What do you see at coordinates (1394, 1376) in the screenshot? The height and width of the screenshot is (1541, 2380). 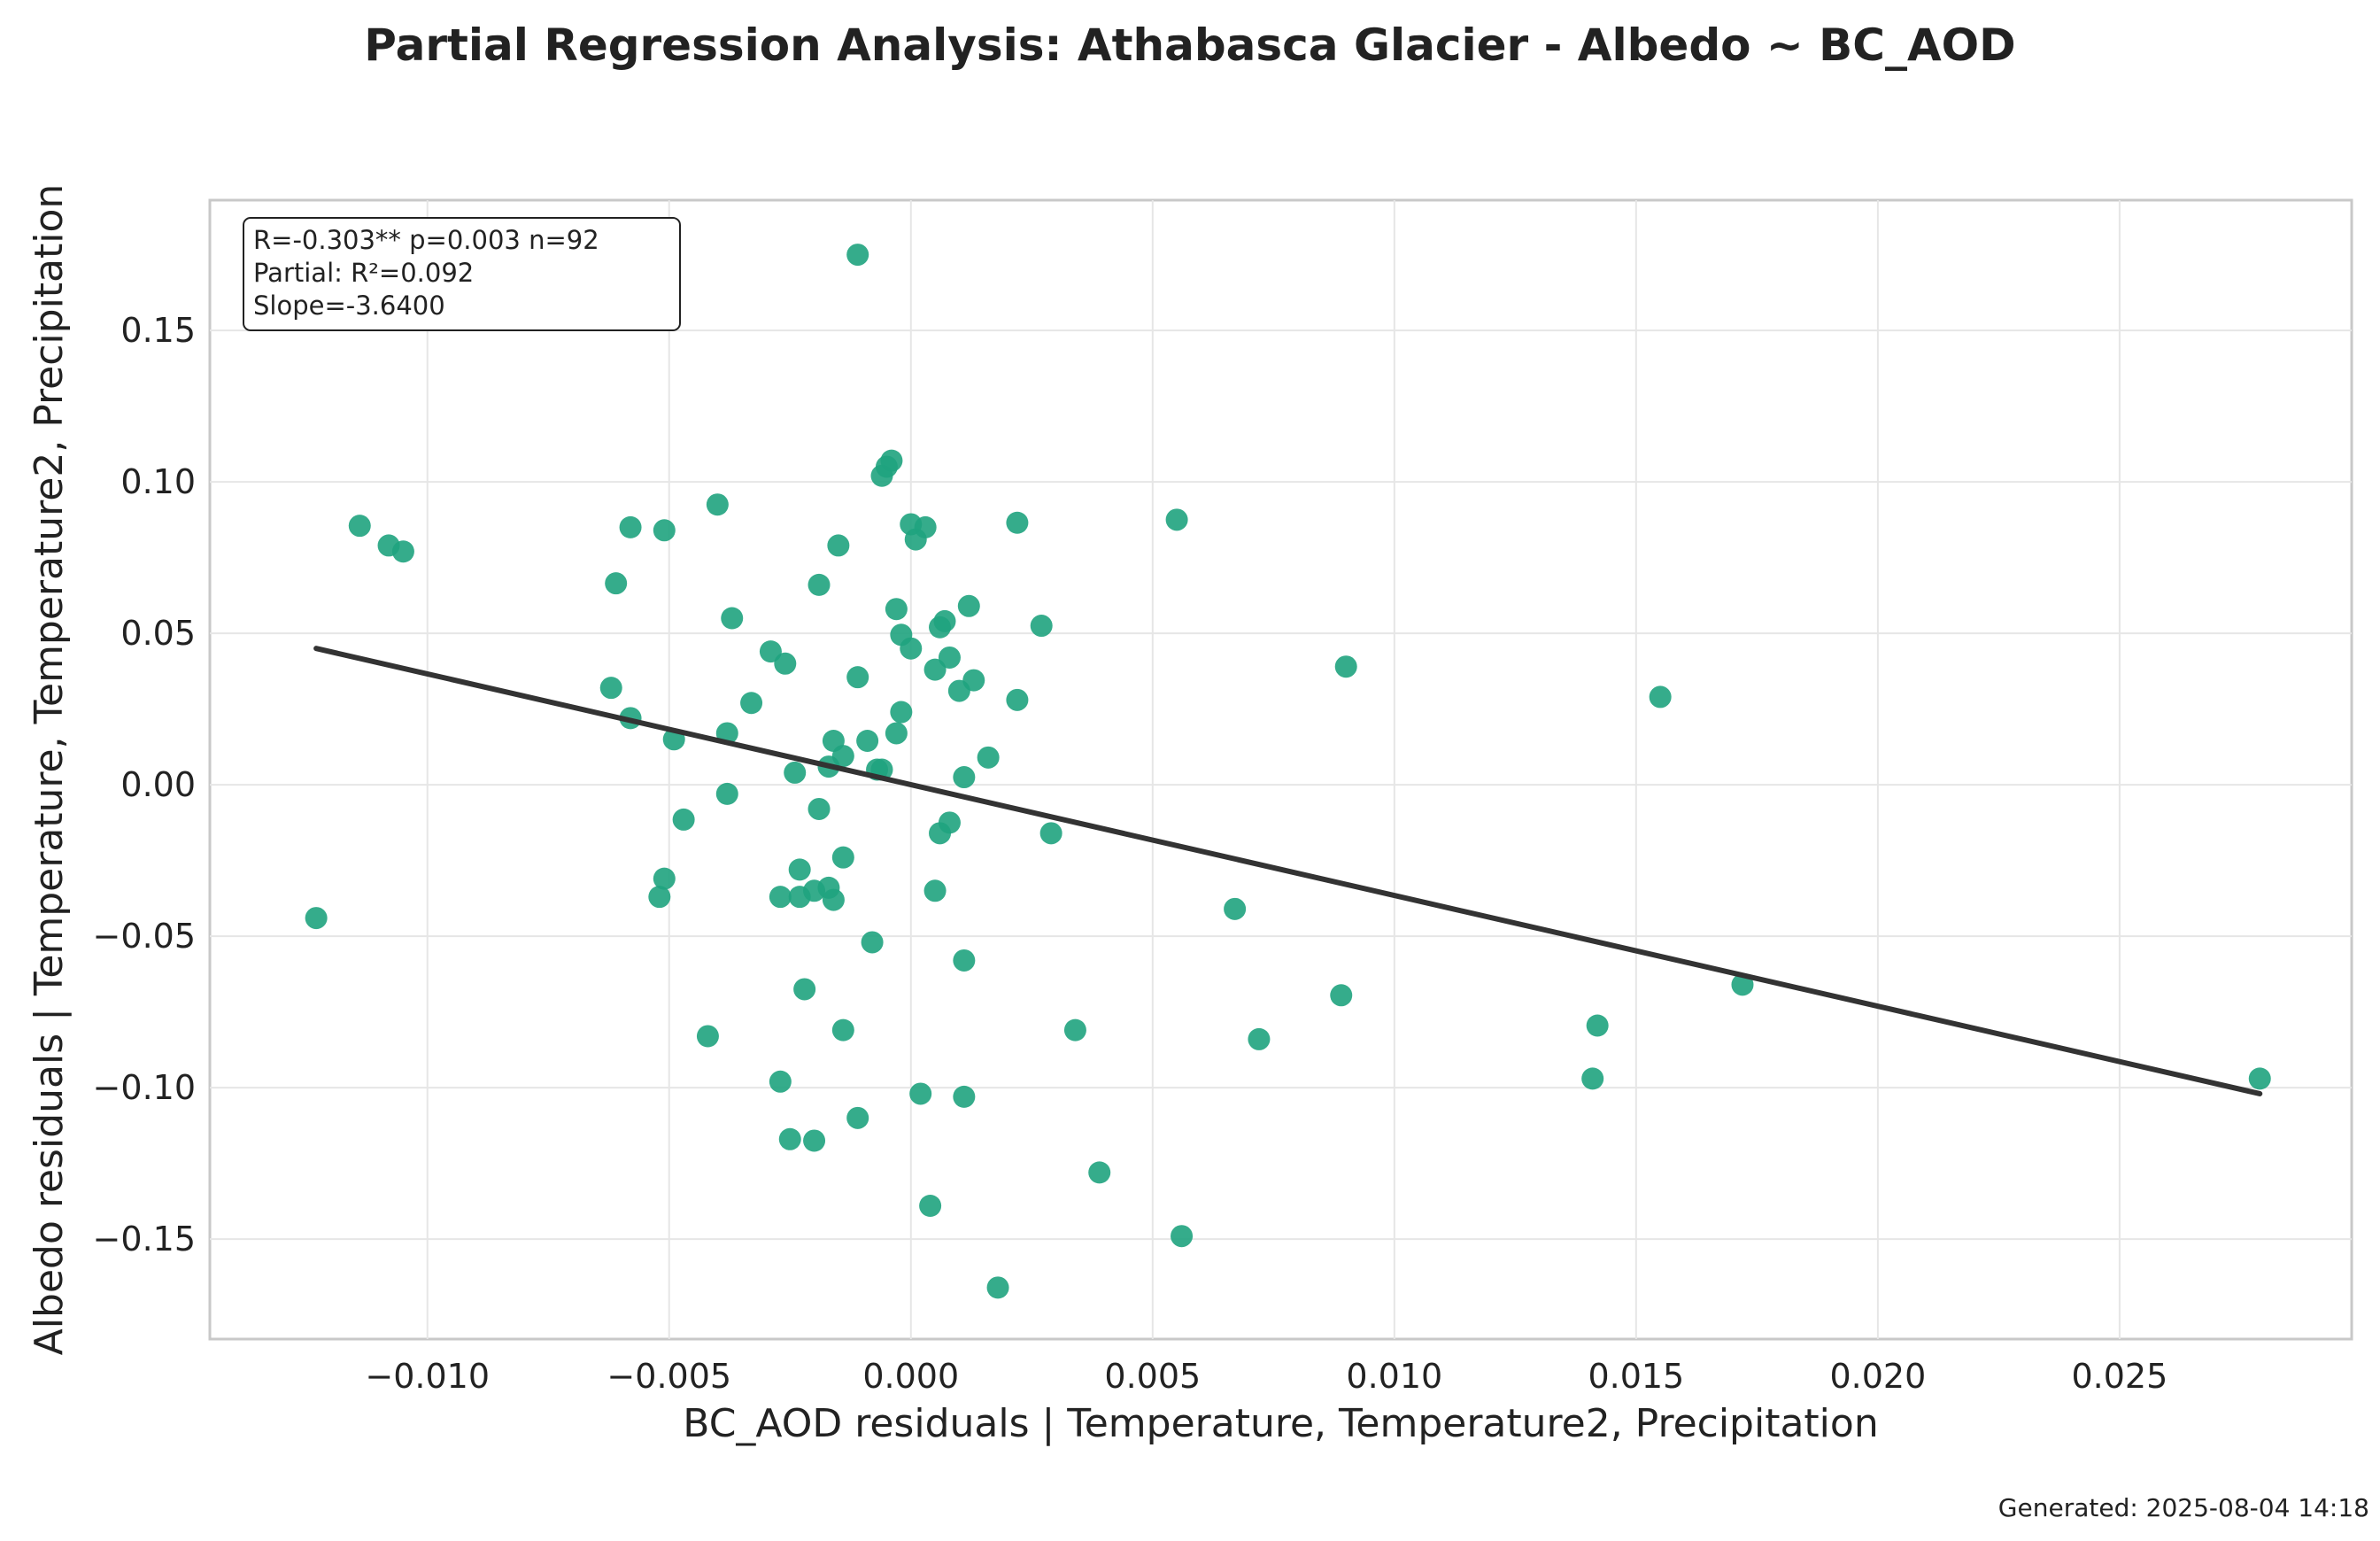 I see `x-tick-label: 0.010` at bounding box center [1394, 1376].